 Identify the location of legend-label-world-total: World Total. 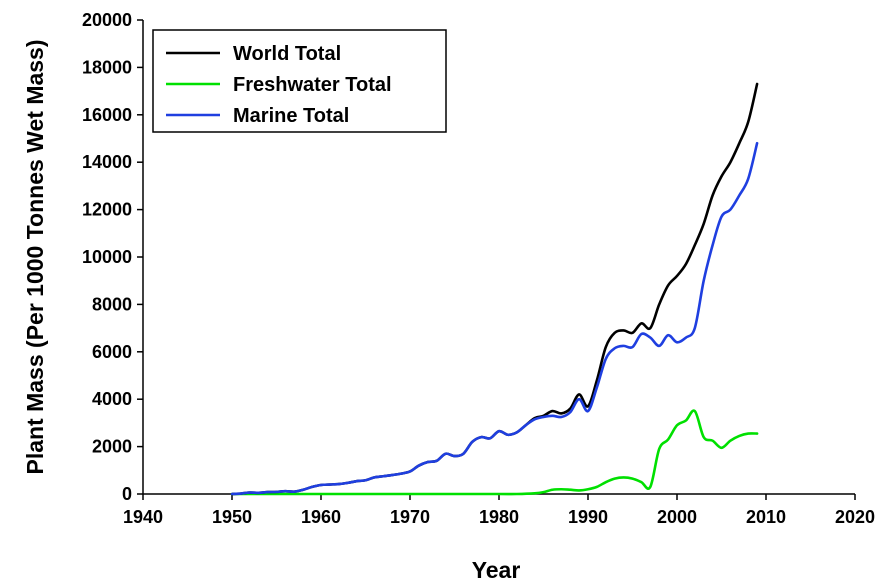
(287, 54).